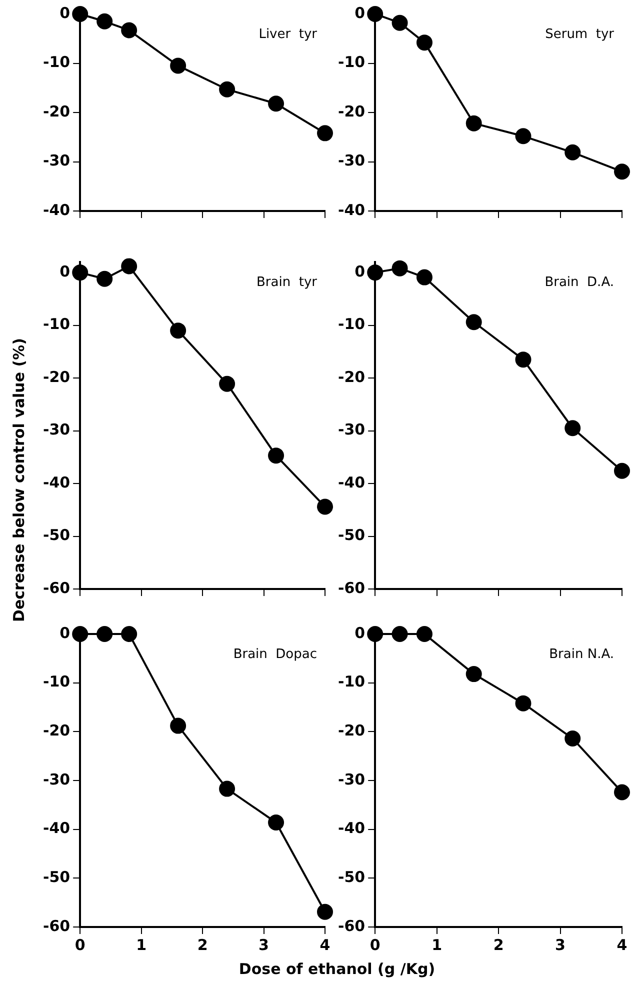  Describe the element at coordinates (287, 282) in the screenshot. I see `annotation: Brain tyr` at that location.